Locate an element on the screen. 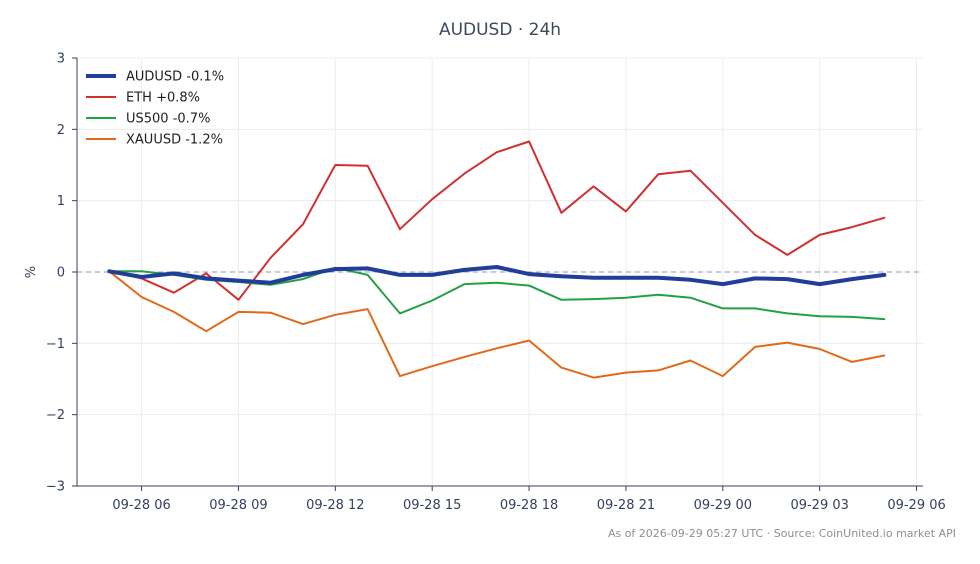  legend-label-eth: ETH +0.8% is located at coordinates (163, 98).